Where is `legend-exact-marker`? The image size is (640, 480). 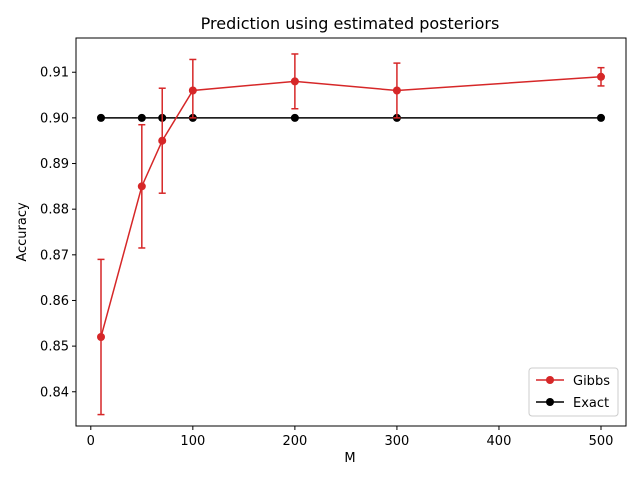 legend-exact-marker is located at coordinates (550, 402).